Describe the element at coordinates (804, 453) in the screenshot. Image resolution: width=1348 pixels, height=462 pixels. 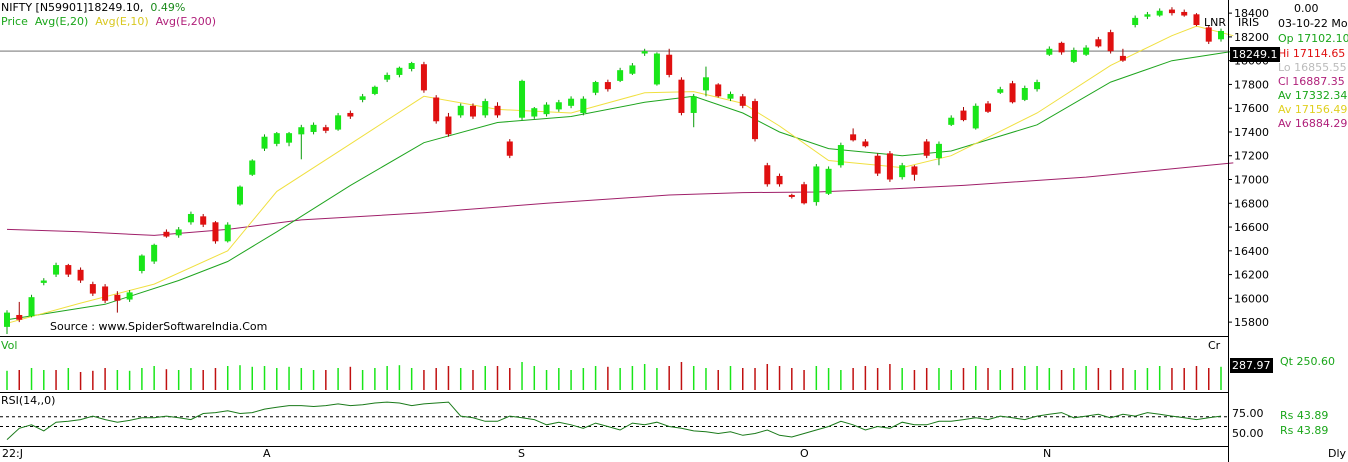
I see `x-label-oct: O` at that location.